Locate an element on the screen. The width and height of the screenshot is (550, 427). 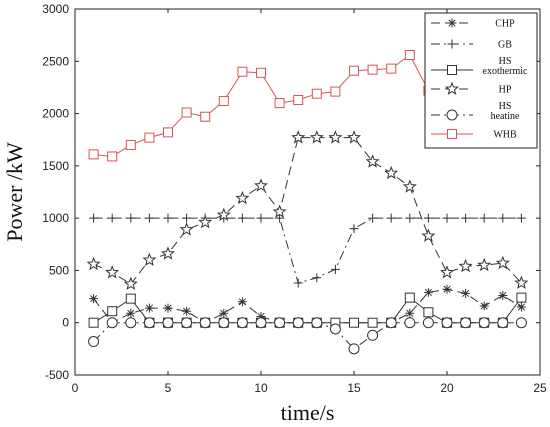
y-tick-label: 500 is located at coordinates (59, 270).